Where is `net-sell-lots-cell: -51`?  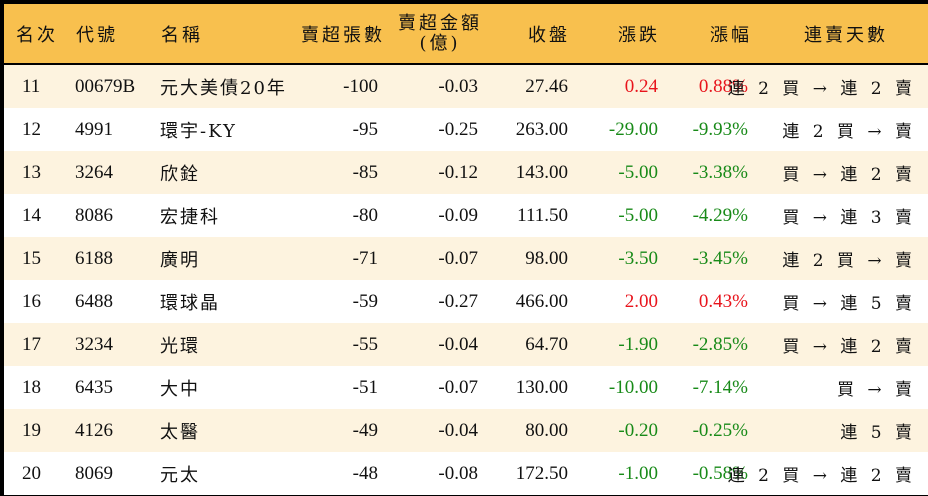 net-sell-lots-cell: -51 is located at coordinates (365, 387).